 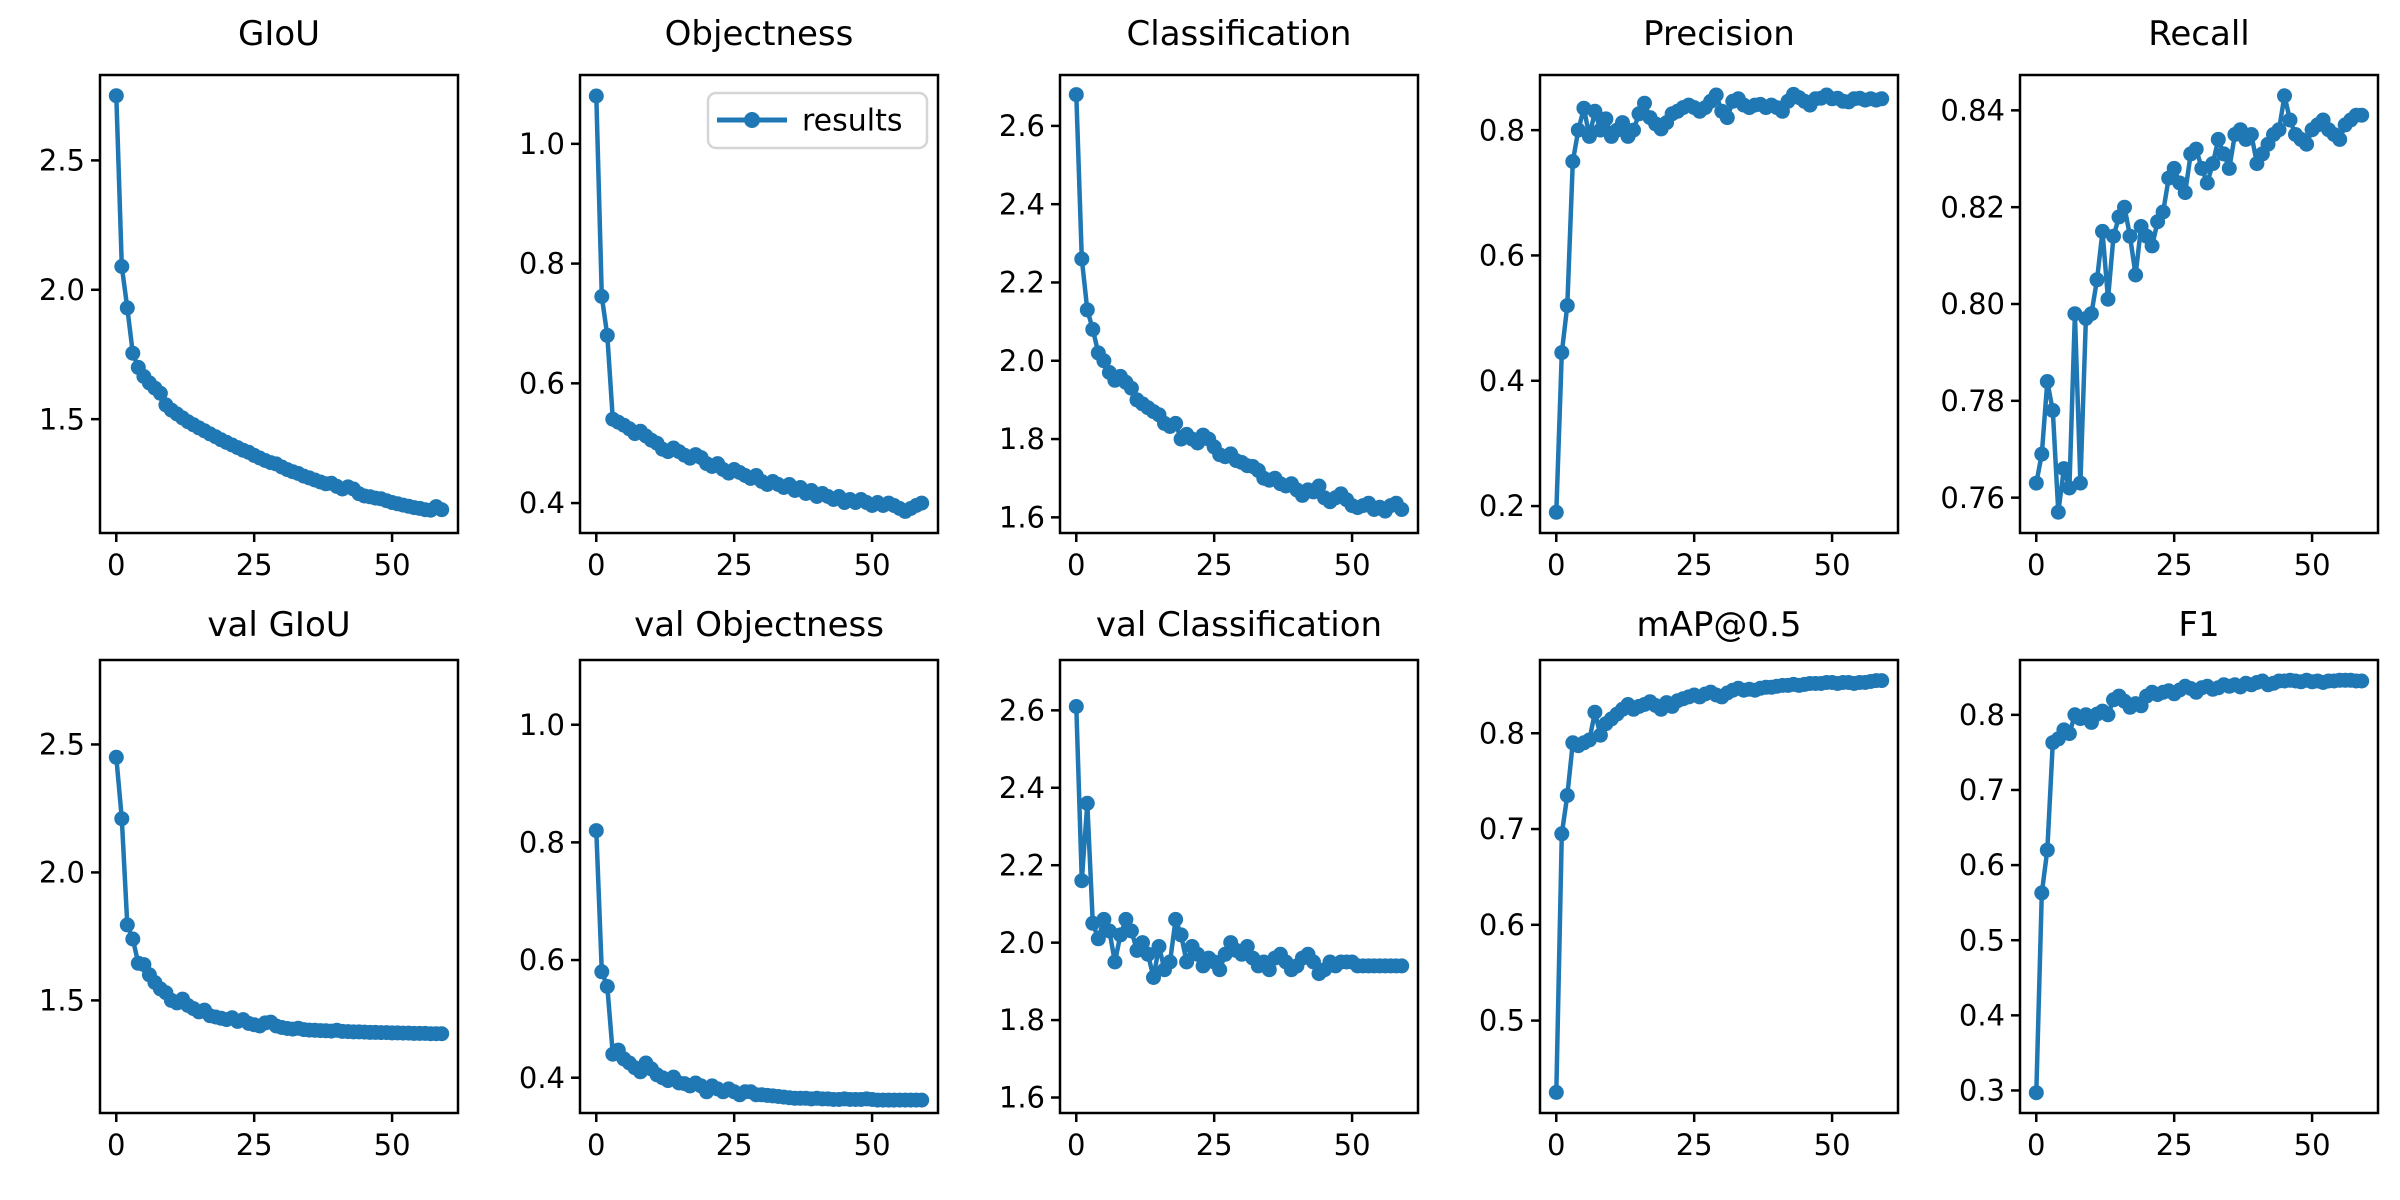 What do you see at coordinates (1029, 904) in the screenshot?
I see `y-axis-ticks: 1.6 1.8 2.0 2.2 2.4 2.6` at bounding box center [1029, 904].